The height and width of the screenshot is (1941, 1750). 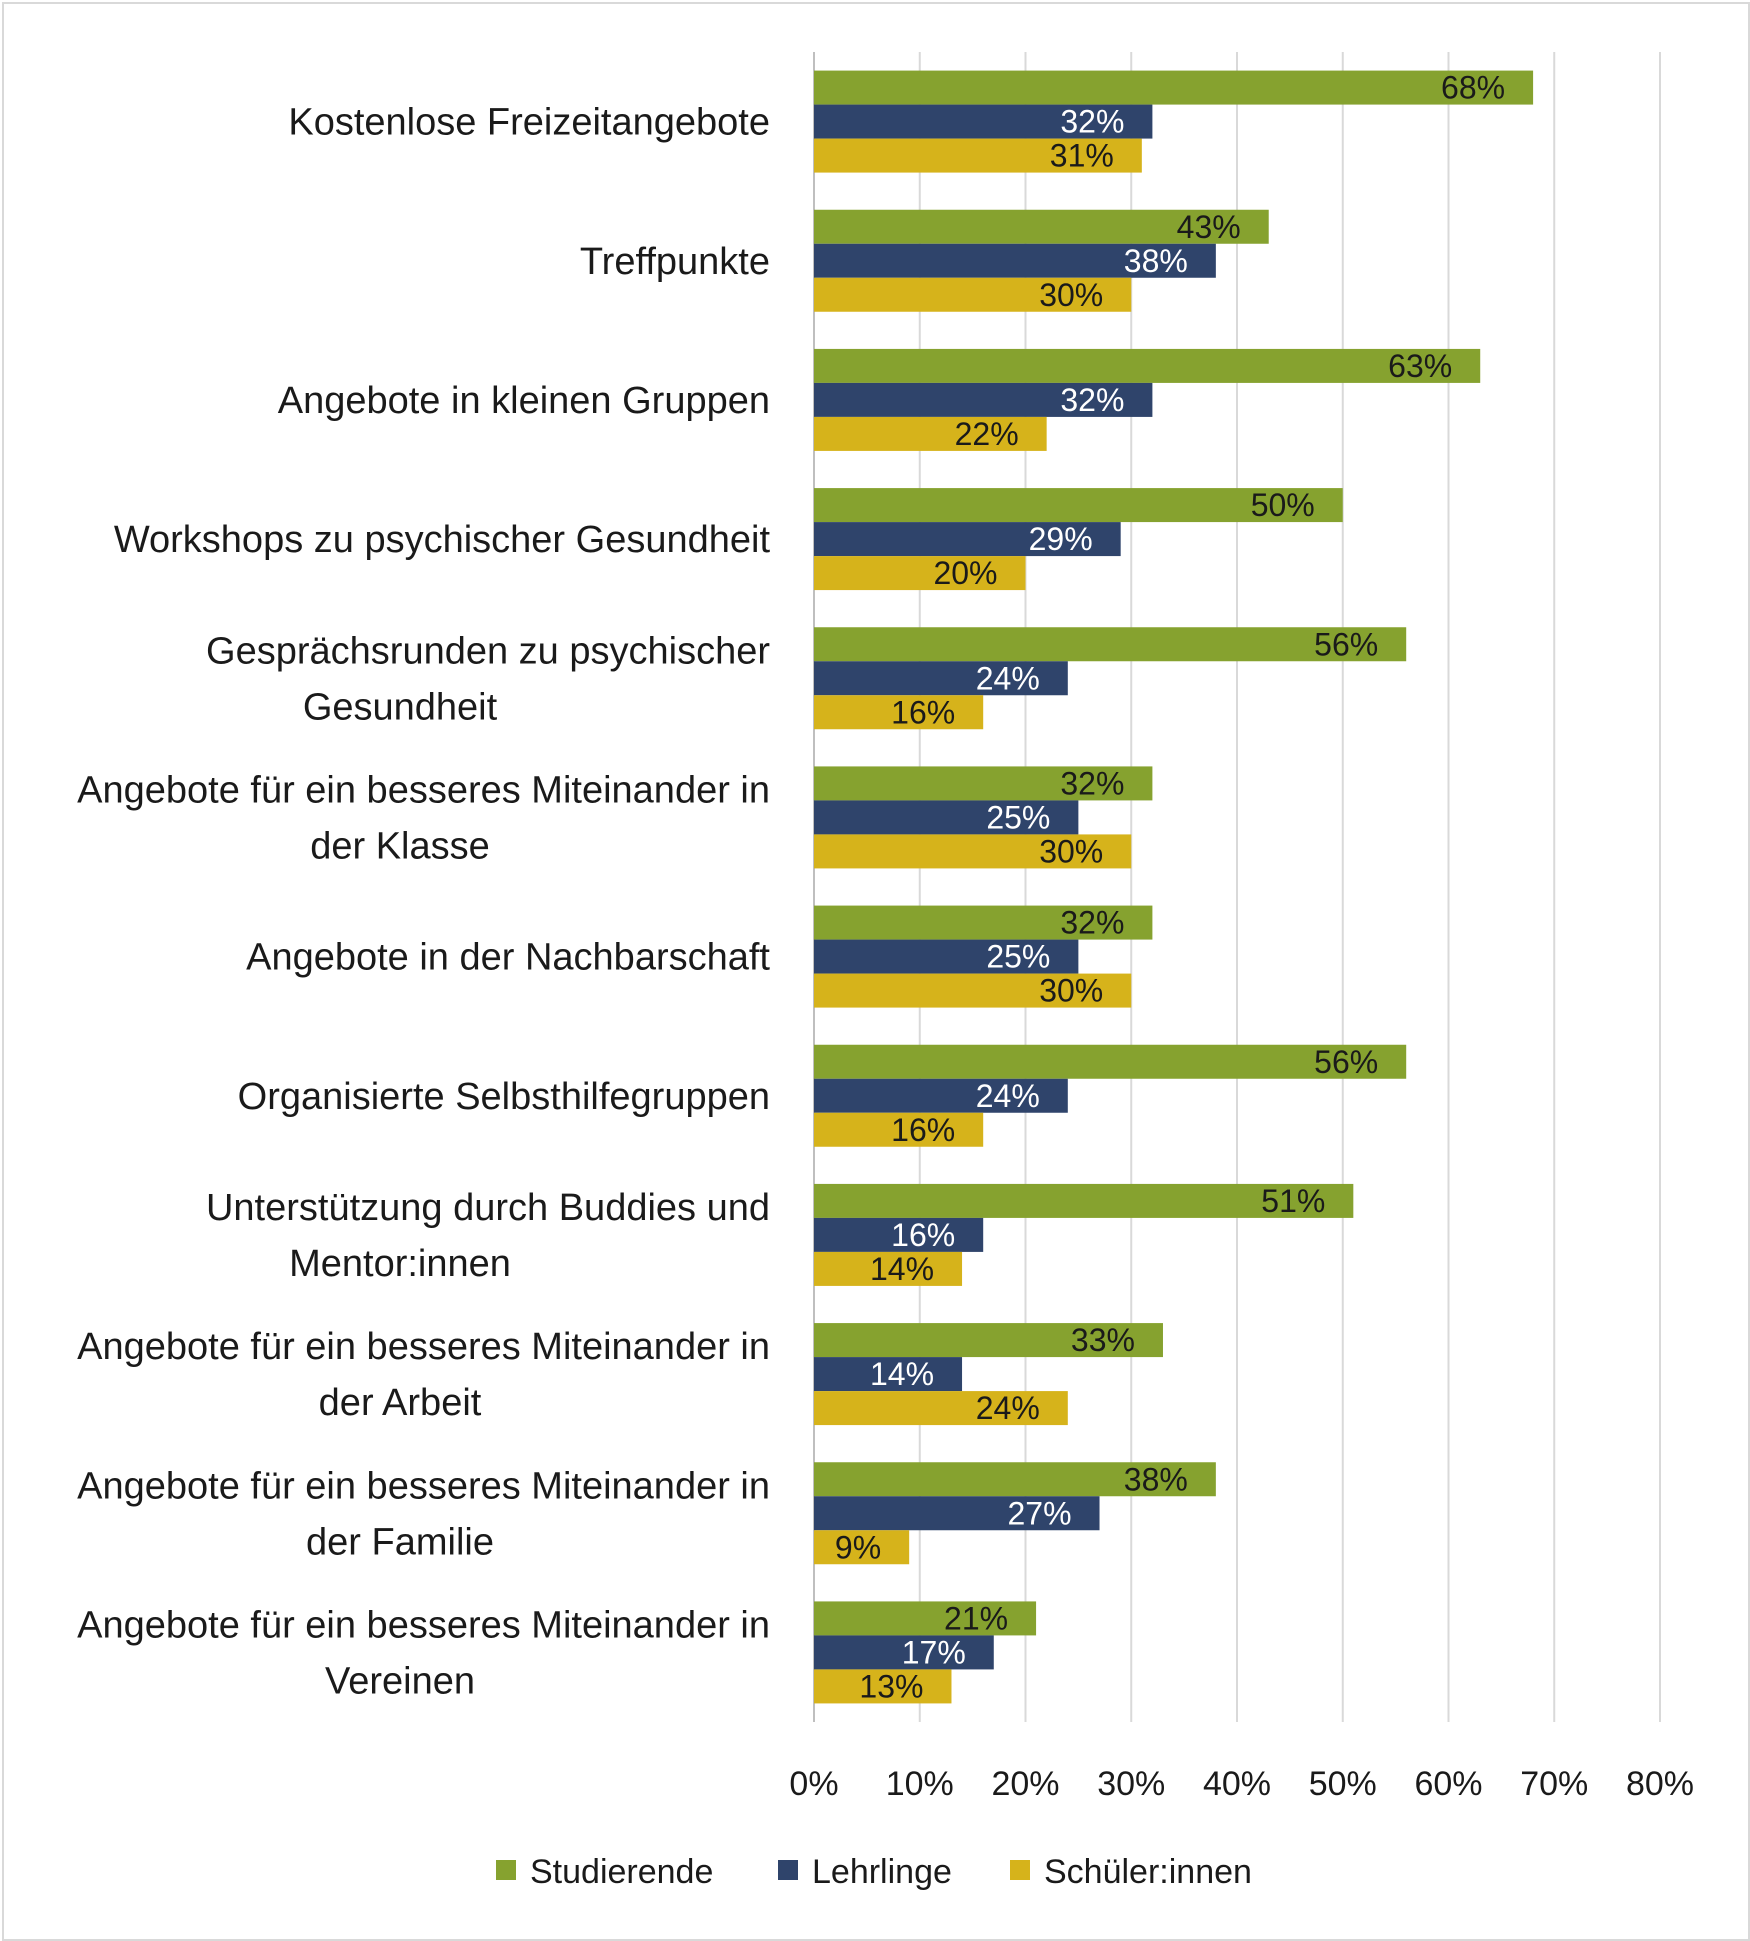 What do you see at coordinates (488, 651) in the screenshot?
I see `category-label: Gesprächsrunden zu psychischer` at bounding box center [488, 651].